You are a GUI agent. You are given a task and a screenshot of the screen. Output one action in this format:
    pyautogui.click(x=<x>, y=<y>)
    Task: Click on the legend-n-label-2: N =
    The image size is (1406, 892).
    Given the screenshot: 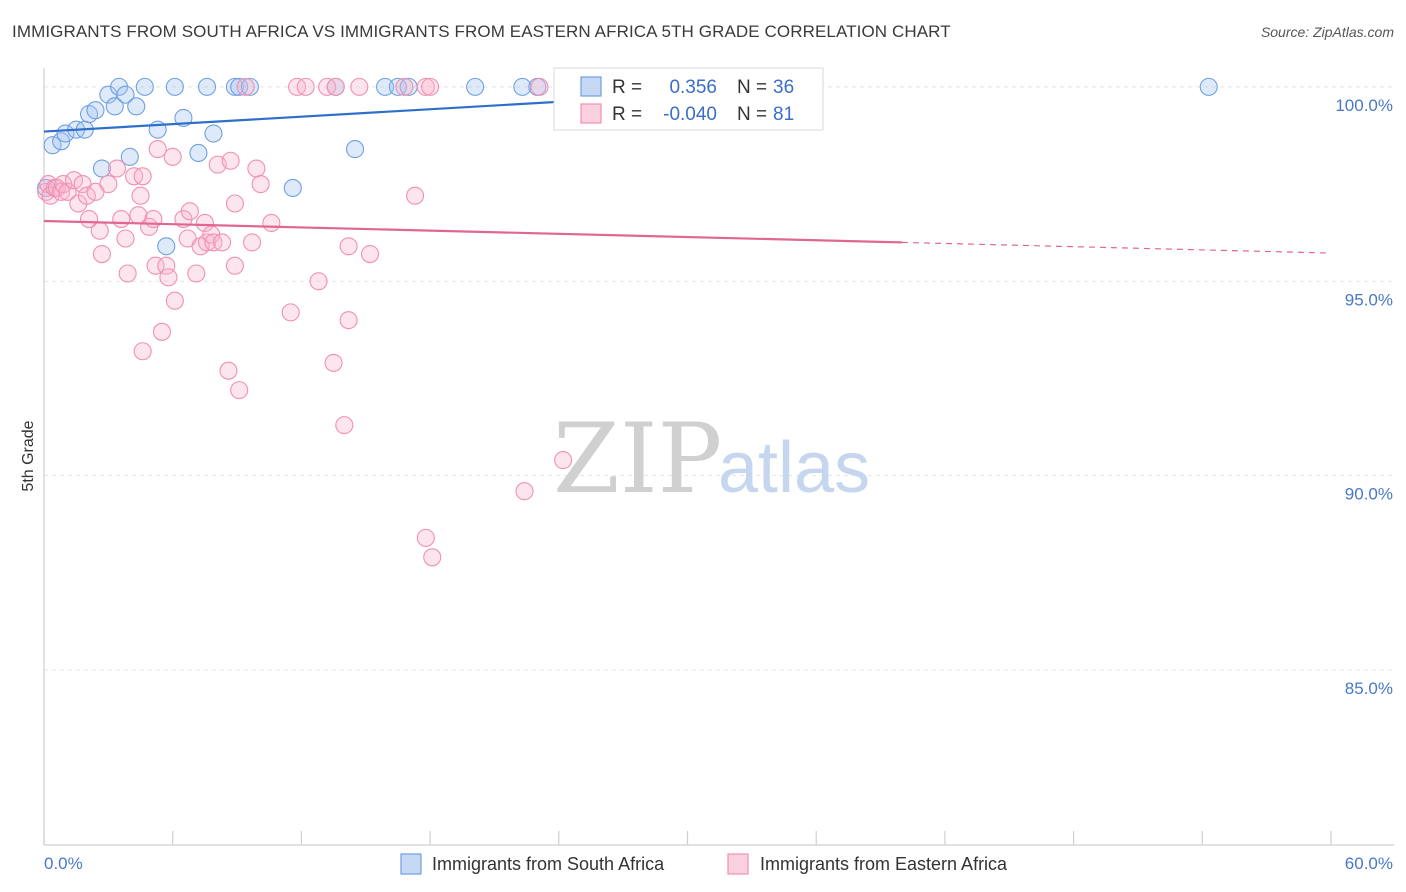 What is the action you would take?
    pyautogui.click(x=752, y=114)
    